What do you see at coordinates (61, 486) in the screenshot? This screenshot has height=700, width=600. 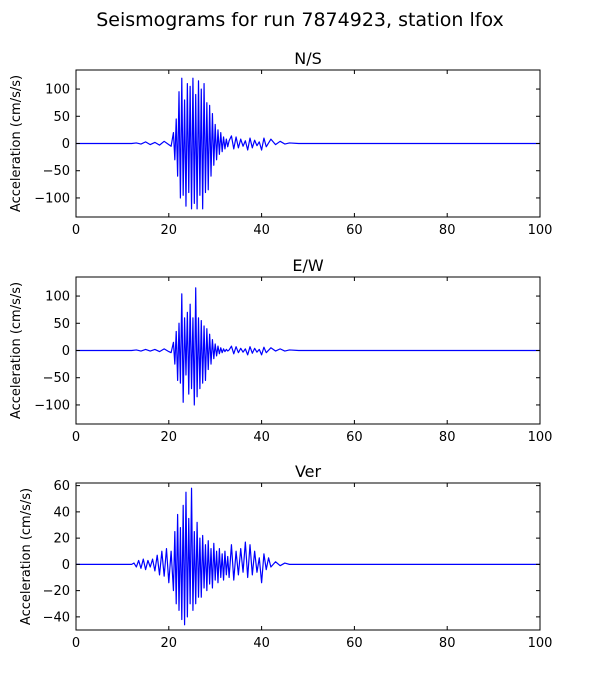 I see `y-tick-label: 60` at bounding box center [61, 486].